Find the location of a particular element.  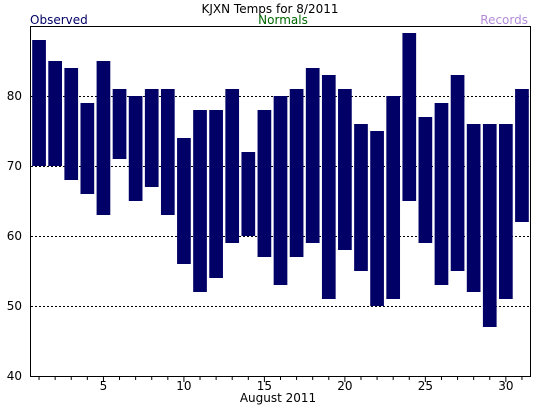

y-tick-label: 40 is located at coordinates (14, 376).